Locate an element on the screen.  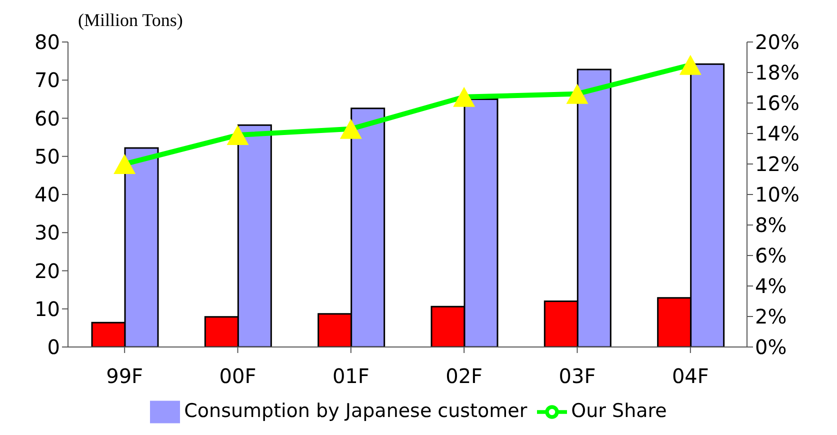
x-tick-label: 00F is located at coordinates (237, 376).